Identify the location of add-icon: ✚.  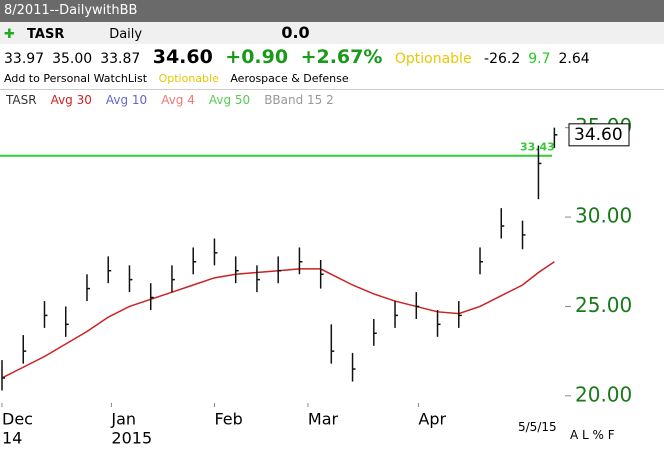
(9, 34).